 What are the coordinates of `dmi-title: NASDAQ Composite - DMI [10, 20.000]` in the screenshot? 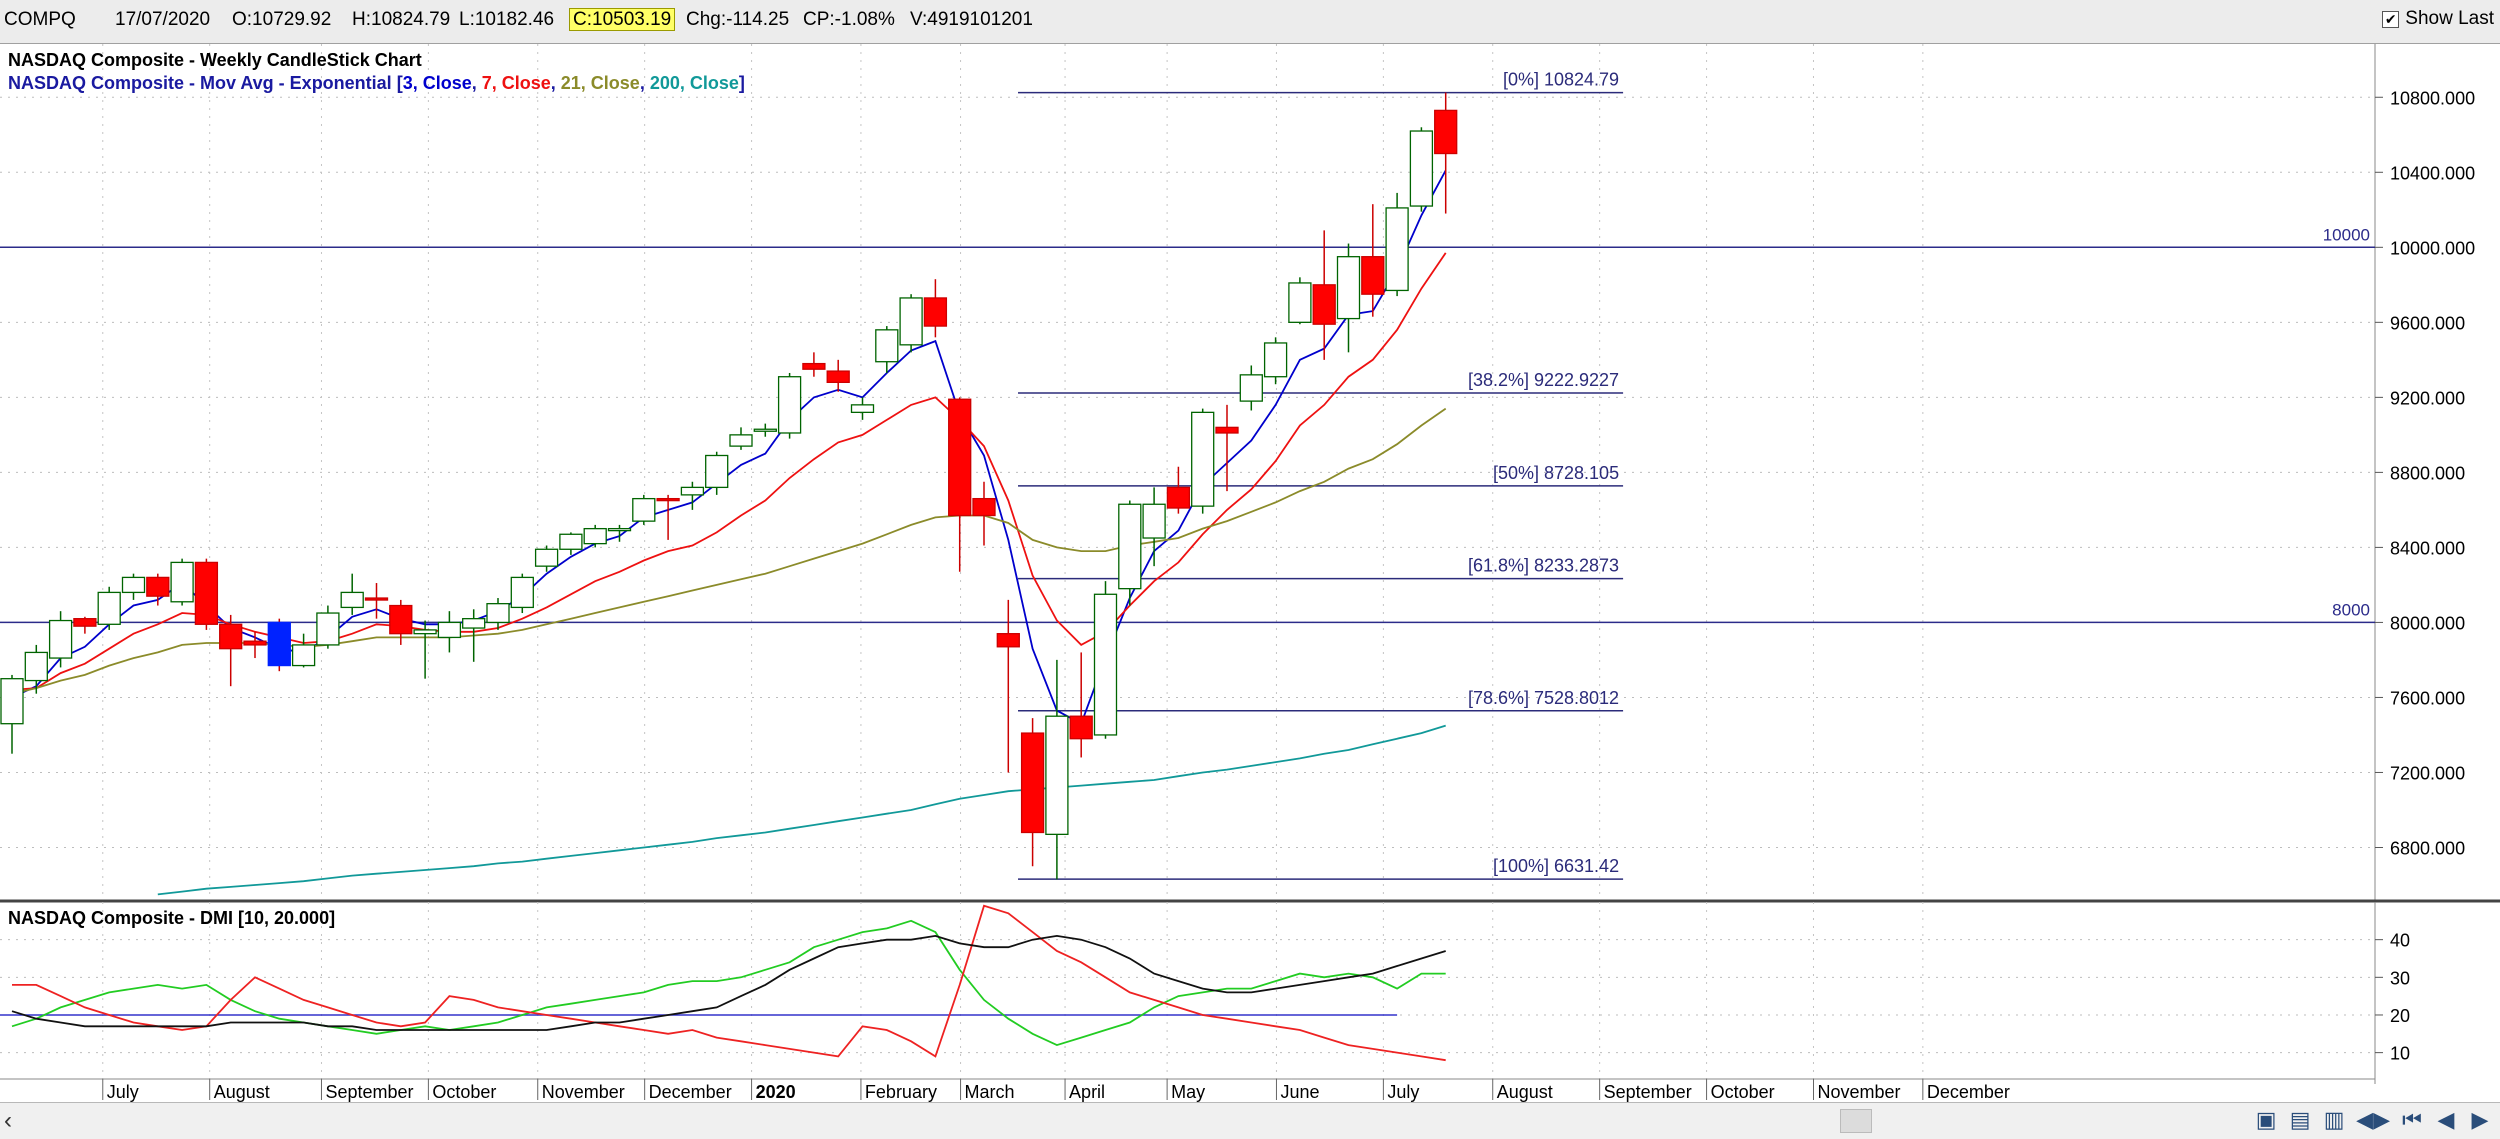 It's located at (171, 918).